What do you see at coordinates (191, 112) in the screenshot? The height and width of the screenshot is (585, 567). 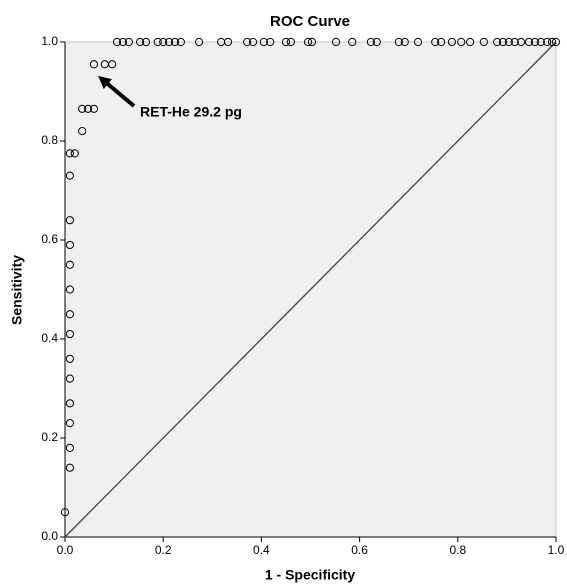 I see `annotation: RET-He 29.2 pg` at bounding box center [191, 112].